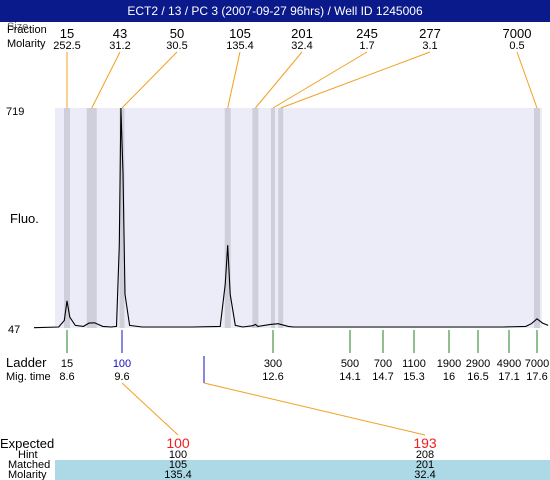 The height and width of the screenshot is (480, 550). I want to click on matched-value: 201, so click(425, 465).